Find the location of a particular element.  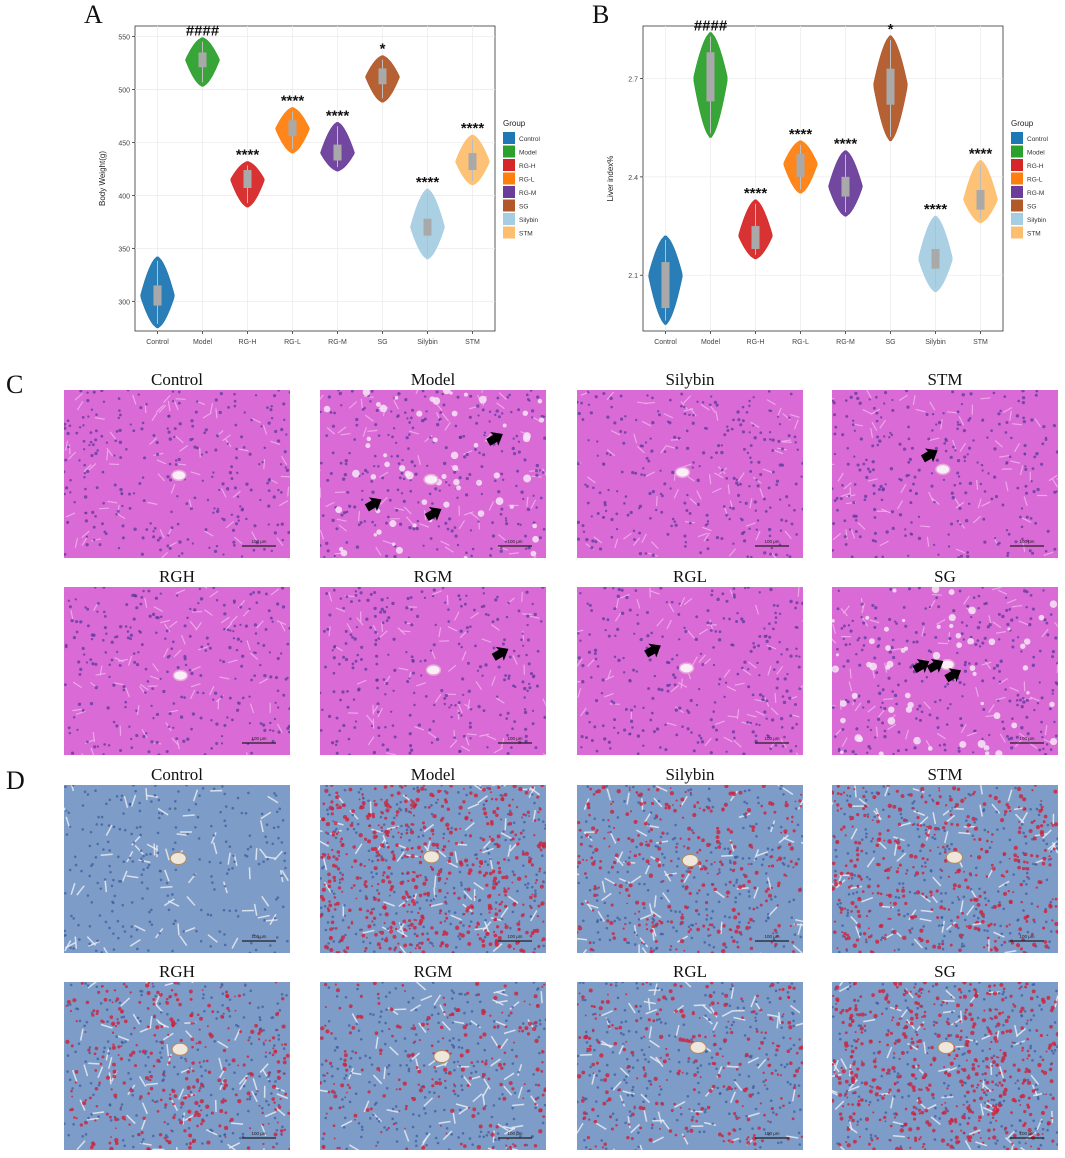

he-panel-title: RGL is located at coordinates (690, 576).